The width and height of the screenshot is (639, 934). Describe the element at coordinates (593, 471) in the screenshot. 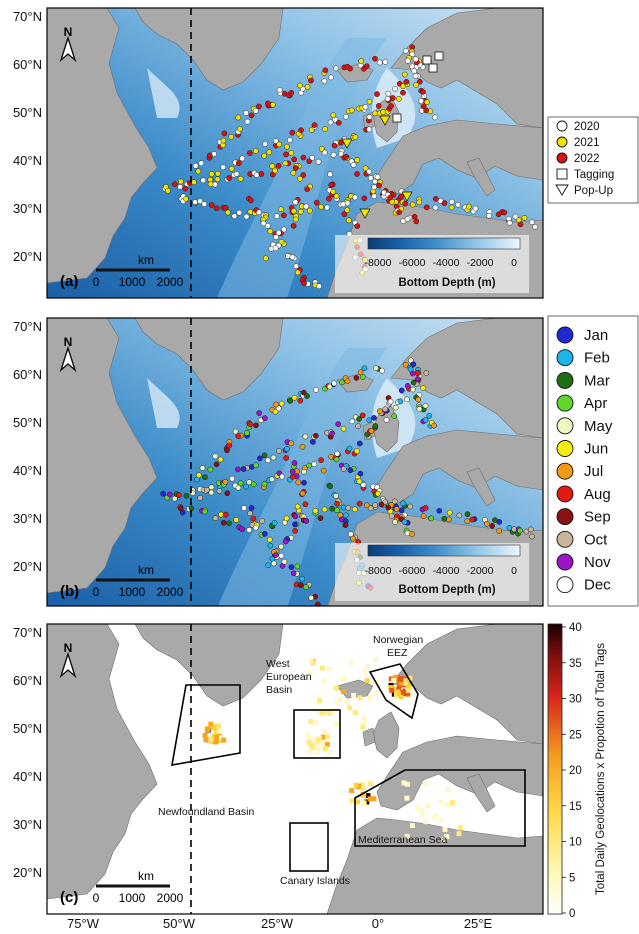

I see `legend-b-label-6: Jul` at that location.